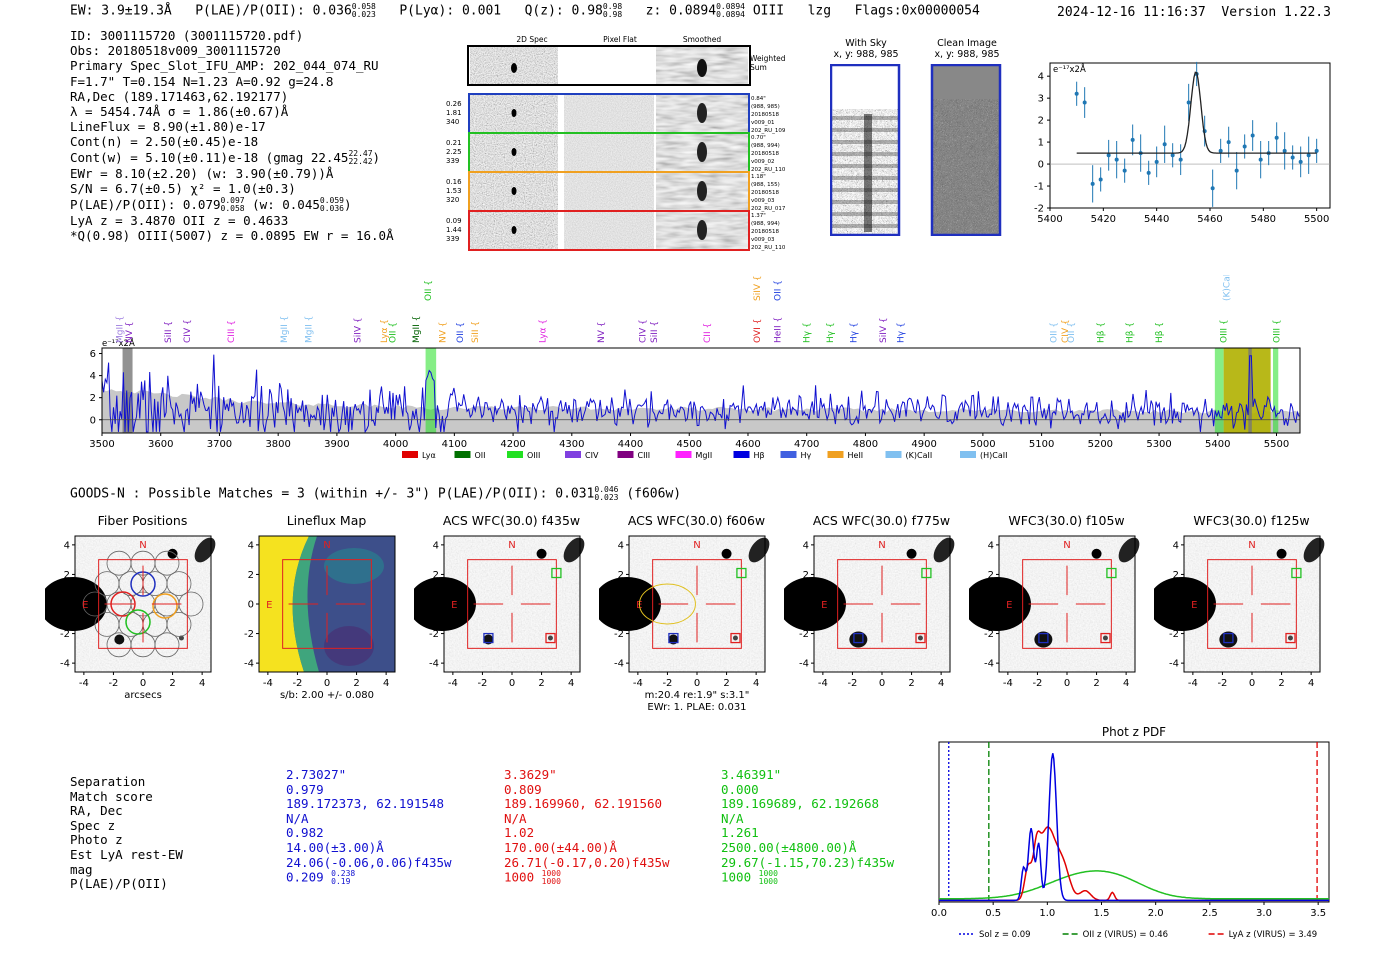 The image size is (1400, 953). Describe the element at coordinates (1174, 634) in the screenshot. I see `panel-ytick-label: -2` at that location.